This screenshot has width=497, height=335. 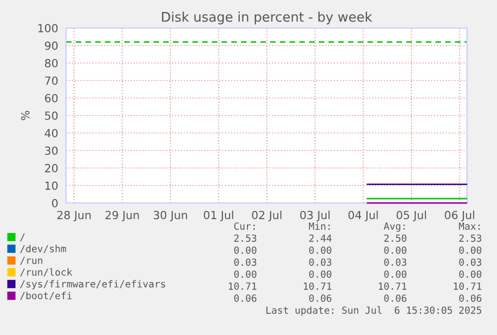 What do you see at coordinates (171, 216) in the screenshot?
I see `x-tick-label: 30 Jun` at bounding box center [171, 216].